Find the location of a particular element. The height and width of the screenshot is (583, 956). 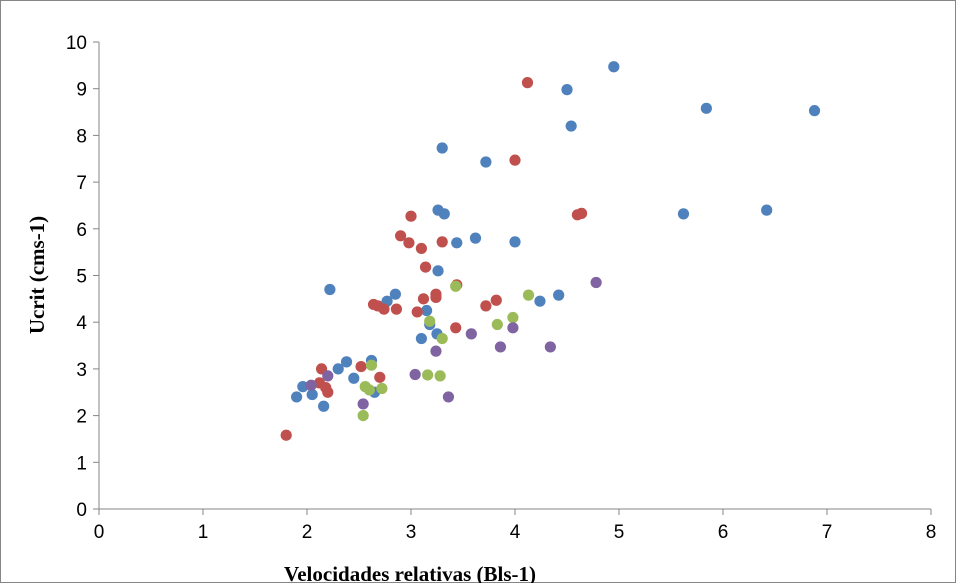

y-tick-label: 9 is located at coordinates (81, 90).